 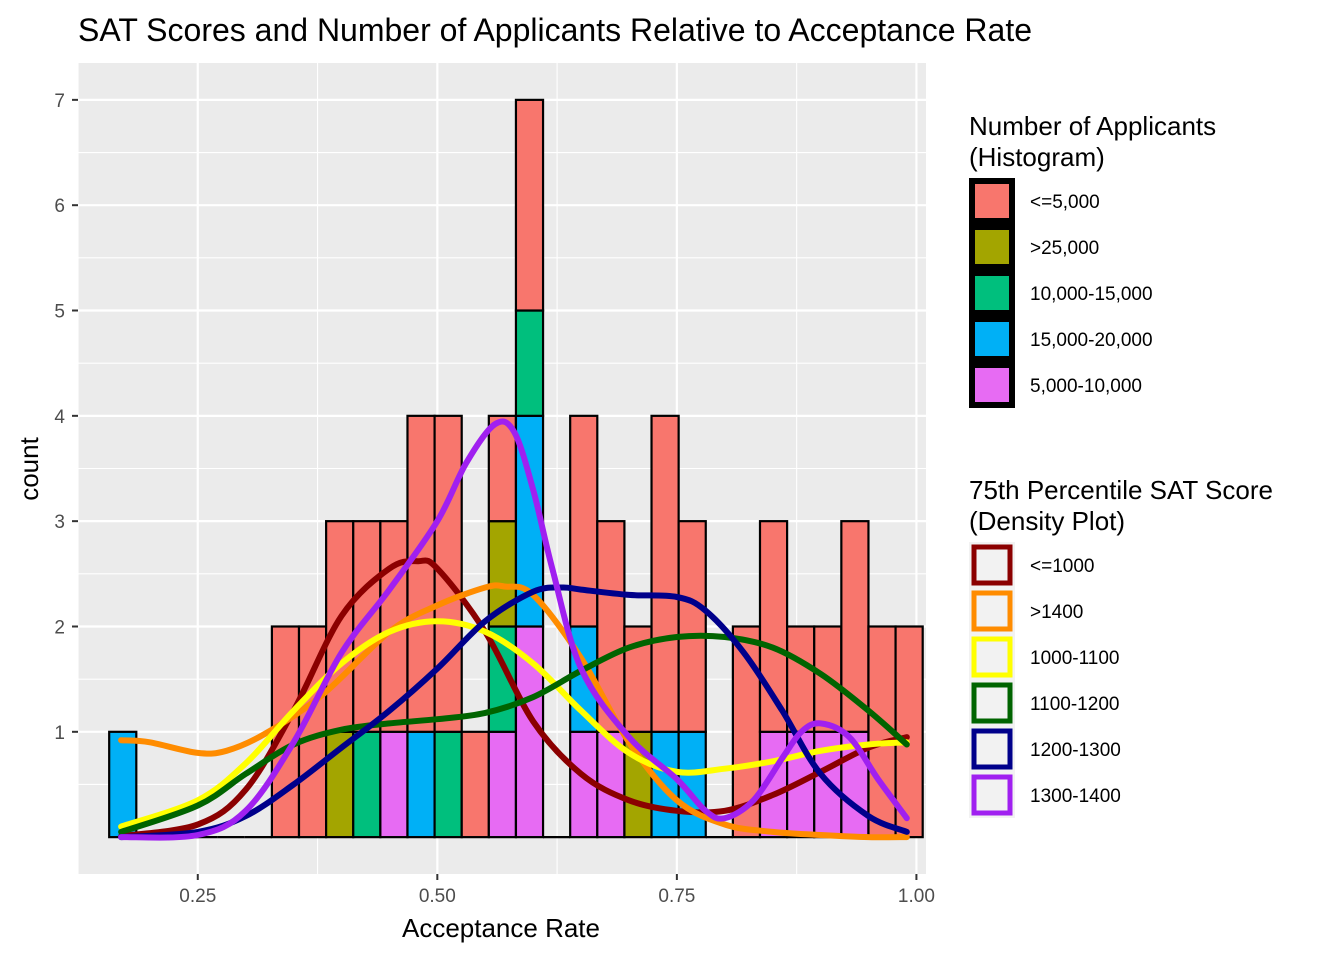 What do you see at coordinates (1074, 704) in the screenshot?
I see `legend-label: 1100-1200` at bounding box center [1074, 704].